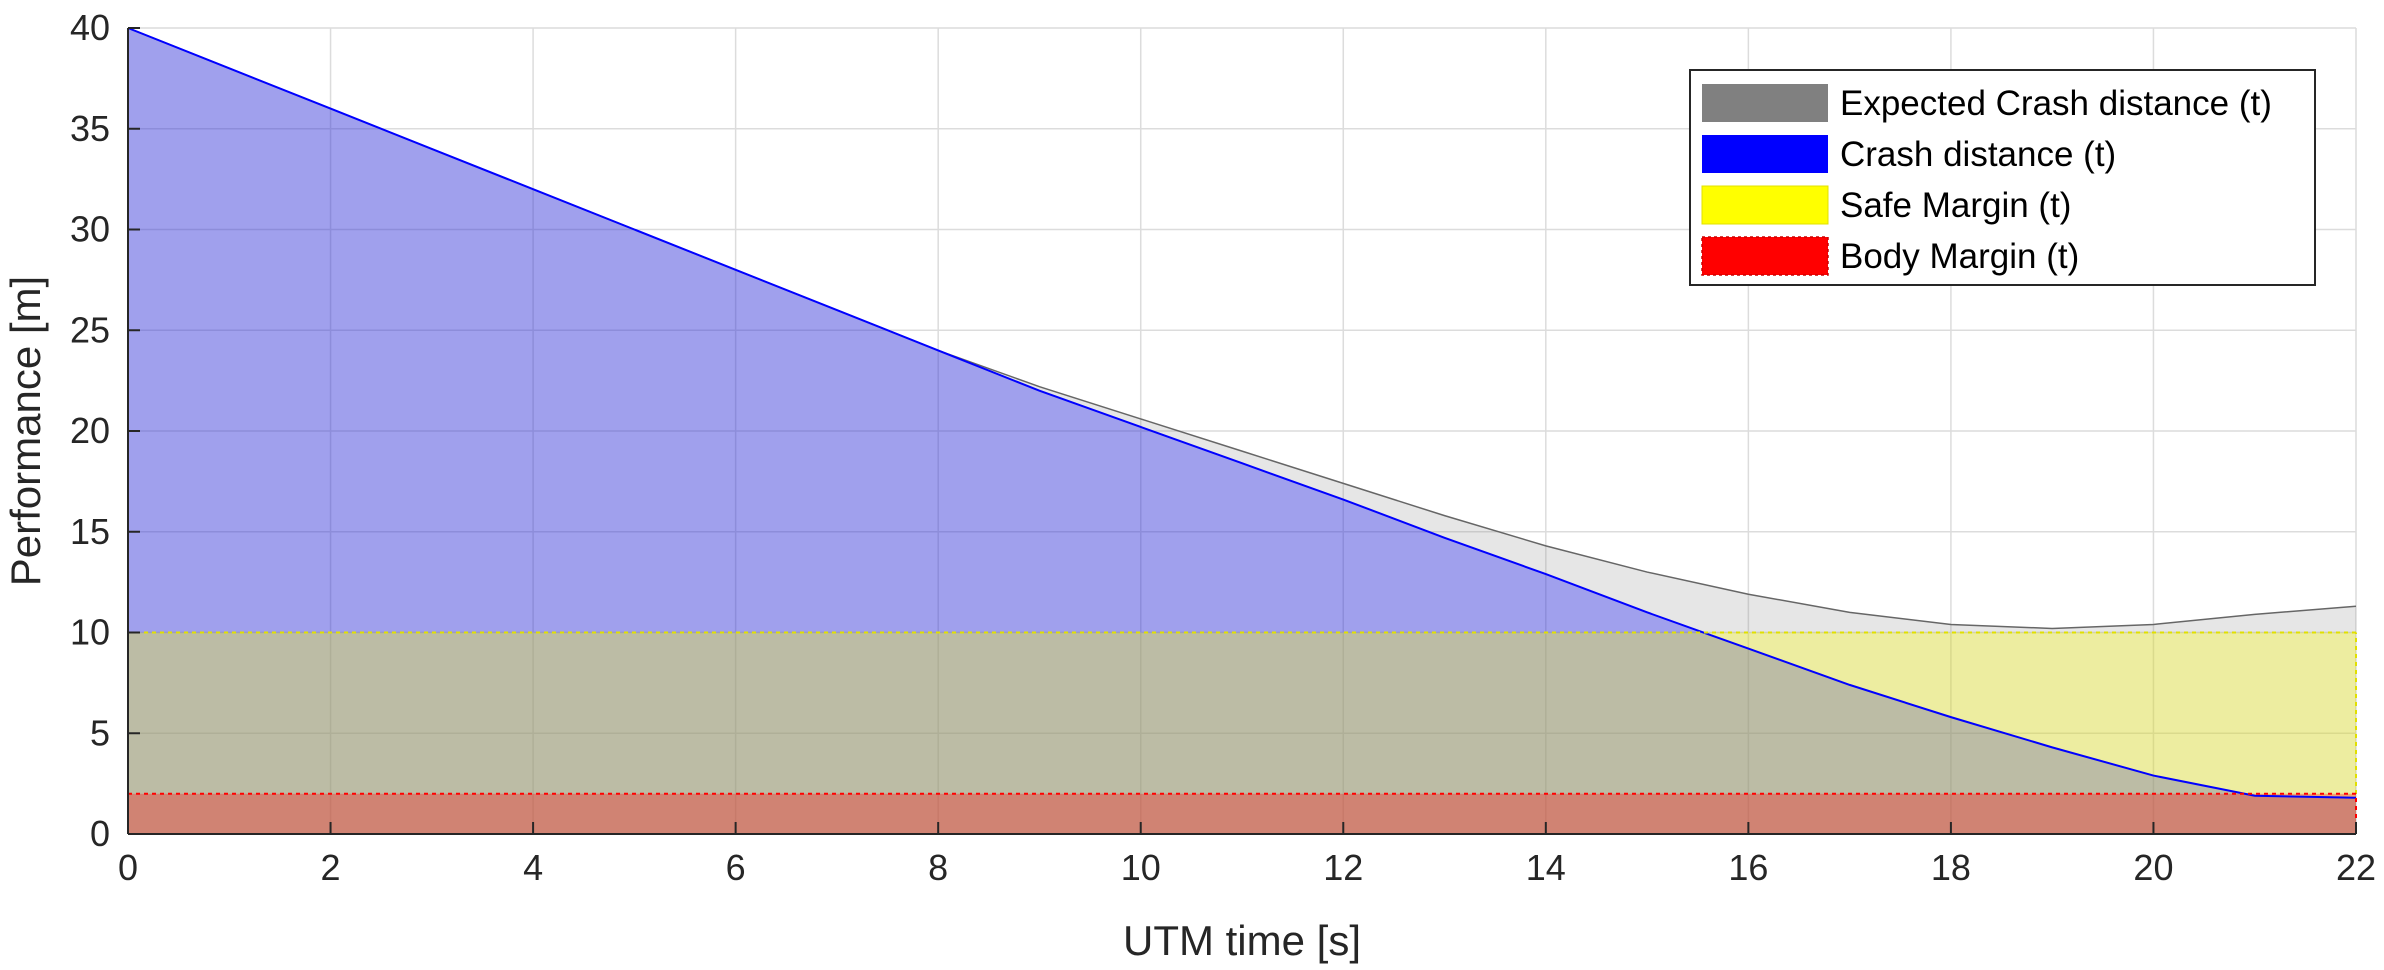 This screenshot has height=970, width=2384. What do you see at coordinates (533, 867) in the screenshot?
I see `x-tick-label: 4` at bounding box center [533, 867].